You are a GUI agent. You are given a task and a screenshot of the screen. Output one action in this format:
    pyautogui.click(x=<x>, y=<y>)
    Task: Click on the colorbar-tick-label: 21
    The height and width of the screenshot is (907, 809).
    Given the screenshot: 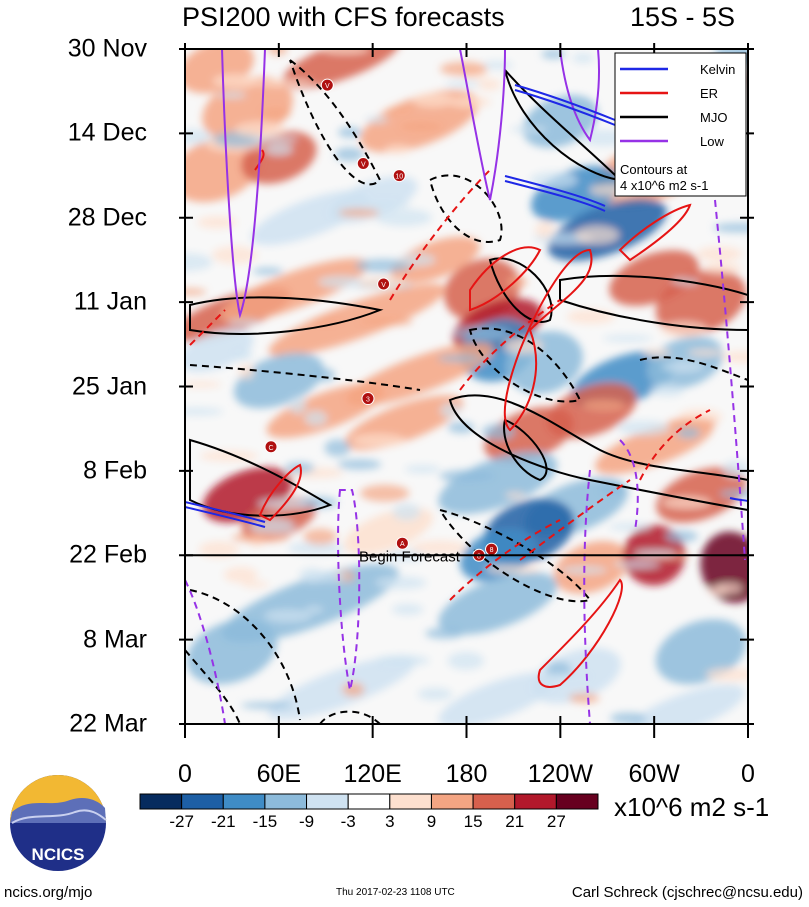 What is the action you would take?
    pyautogui.click(x=515, y=821)
    